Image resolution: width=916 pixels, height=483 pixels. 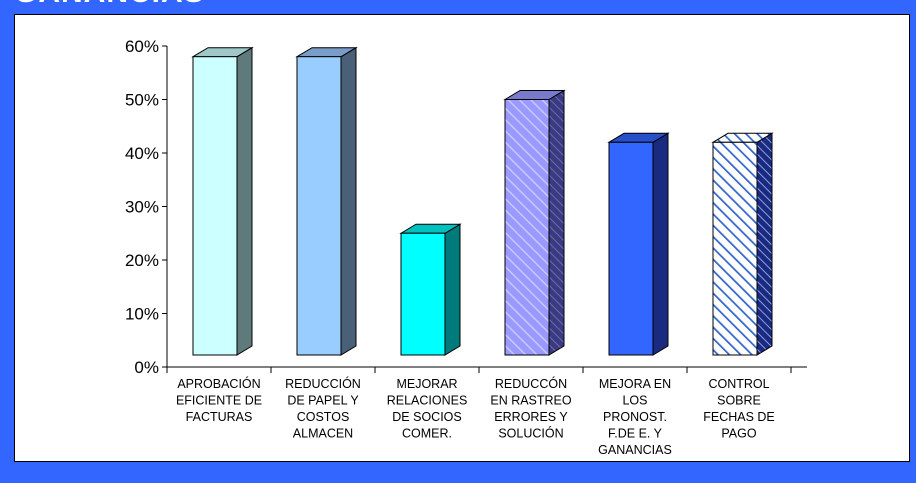 What do you see at coordinates (142, 260) in the screenshot?
I see `y-tick-label: 20%` at bounding box center [142, 260].